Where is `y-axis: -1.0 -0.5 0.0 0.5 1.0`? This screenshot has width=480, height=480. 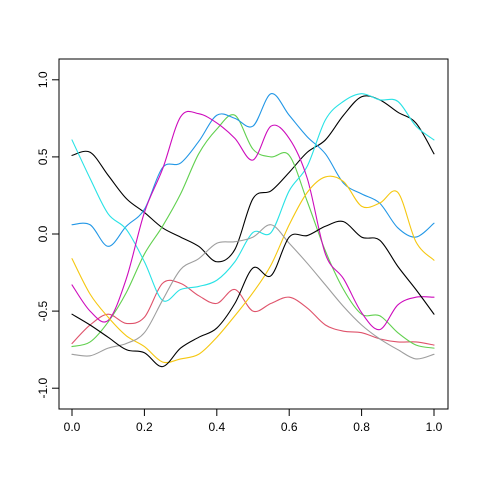
y-axis: -1.0 -0.5 0.0 0.5 1.0 is located at coordinates (48, 235).